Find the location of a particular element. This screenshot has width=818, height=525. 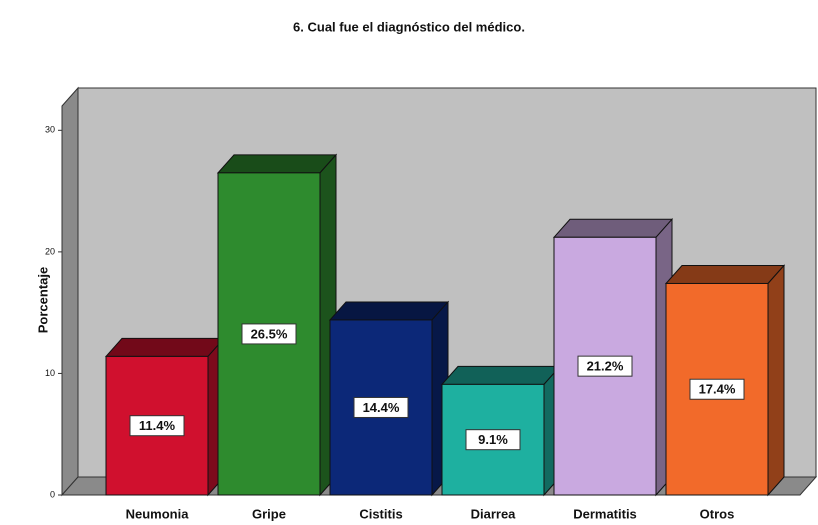

y-axis-label: Porcentaje is located at coordinates (42, 300).